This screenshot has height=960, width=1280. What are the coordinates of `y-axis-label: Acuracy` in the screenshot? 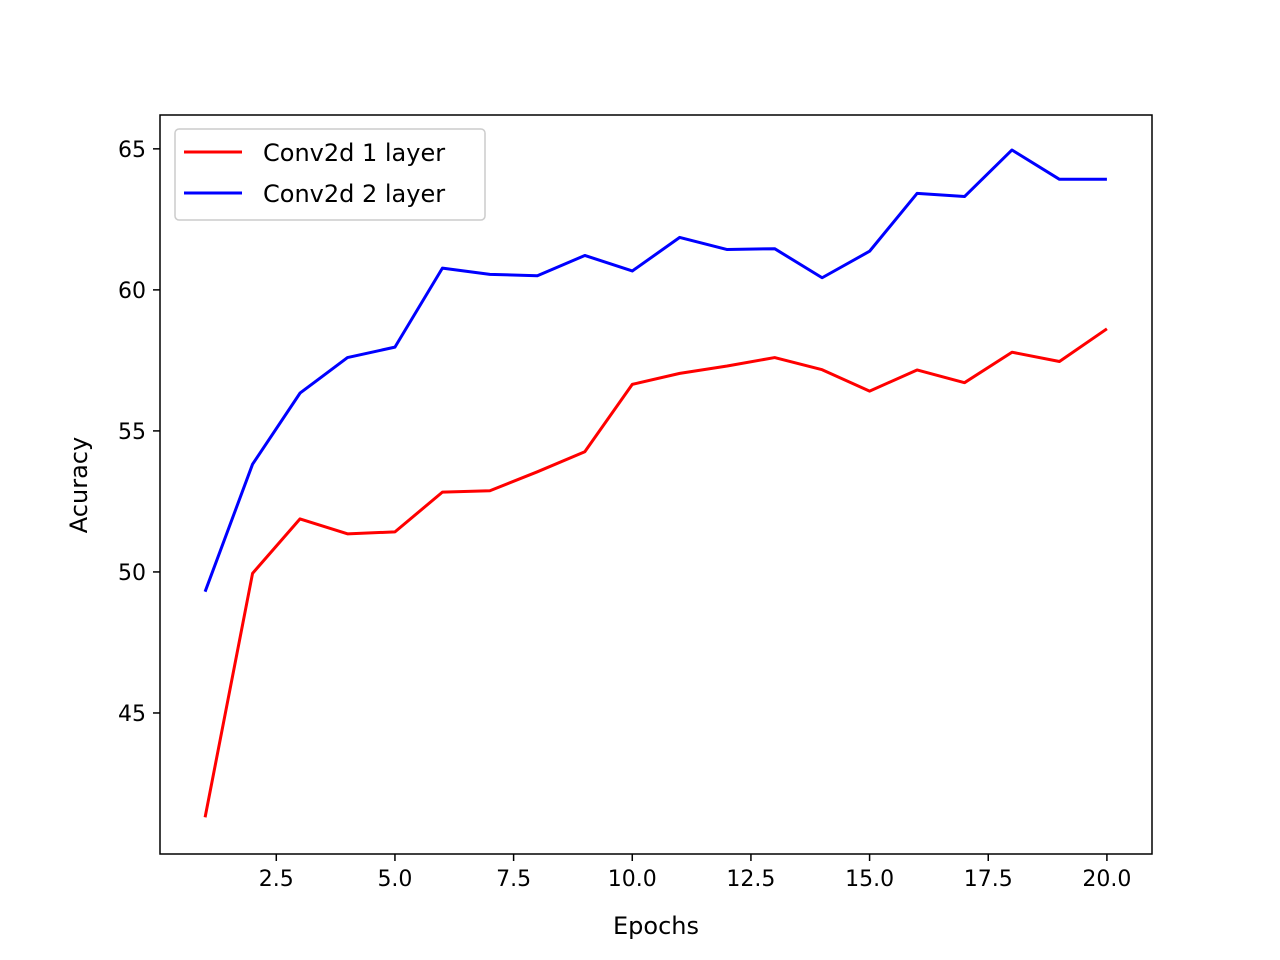 It's located at (79, 485).